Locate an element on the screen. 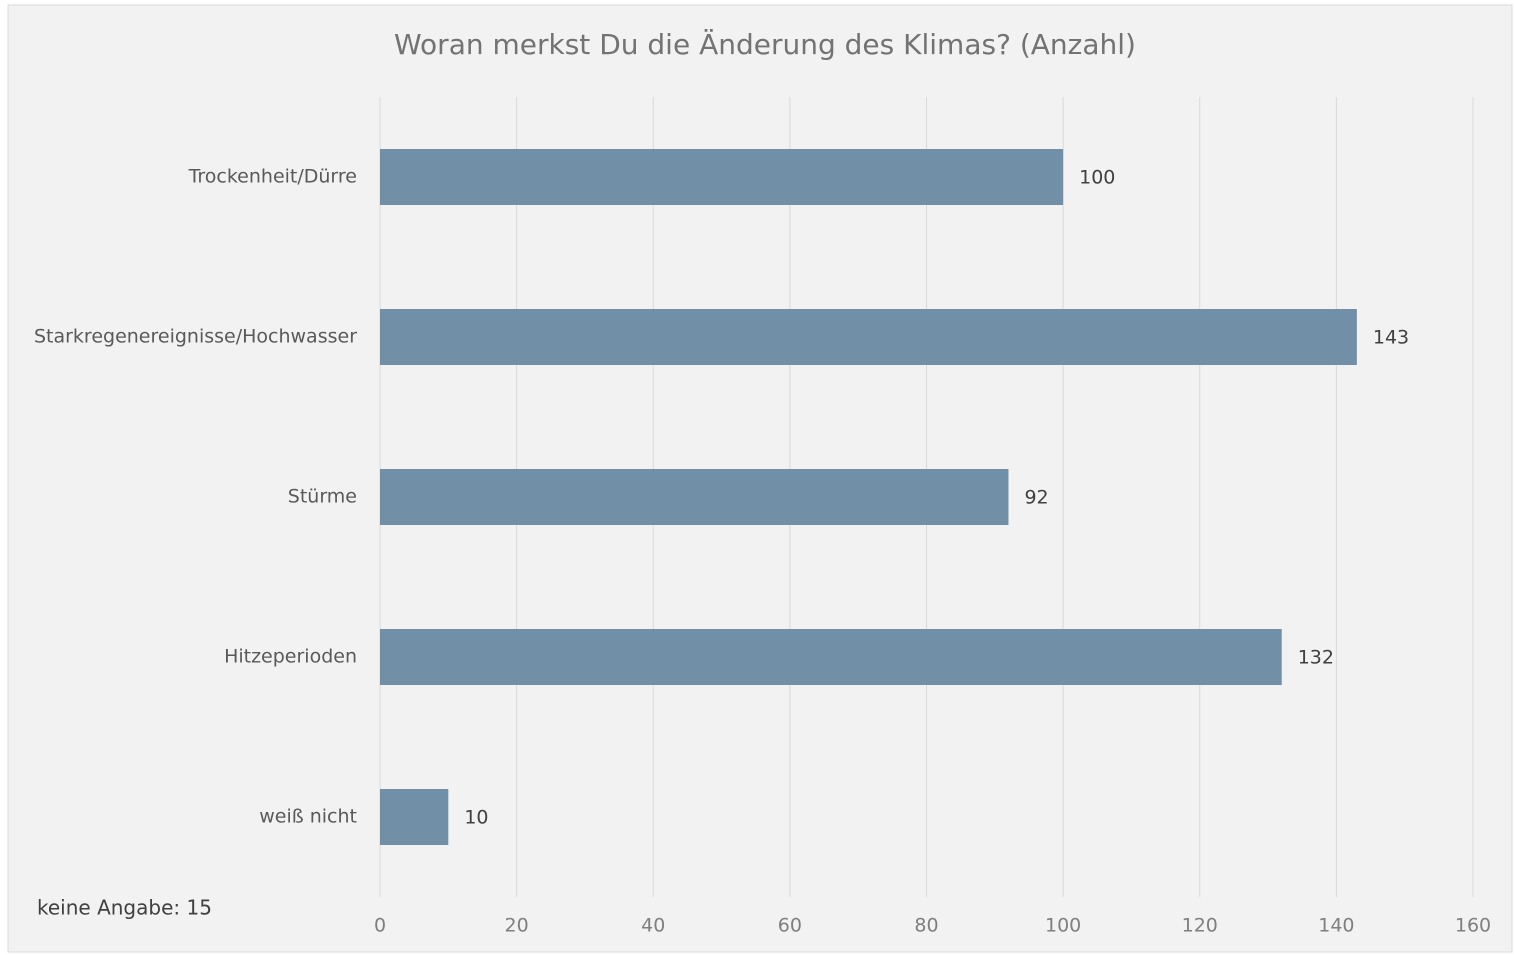 This screenshot has height=955, width=1514. x-tick-label: 80 is located at coordinates (926, 926).